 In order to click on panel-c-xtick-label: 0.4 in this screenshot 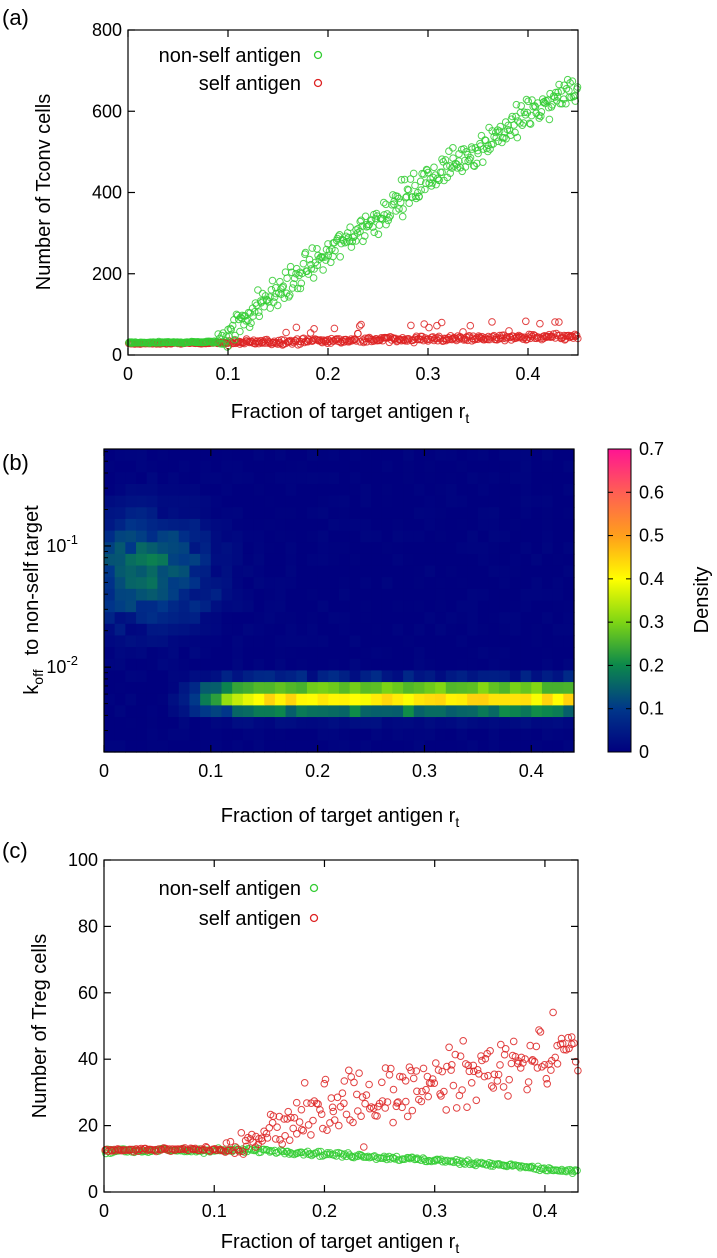, I will do `click(544, 1211)`.